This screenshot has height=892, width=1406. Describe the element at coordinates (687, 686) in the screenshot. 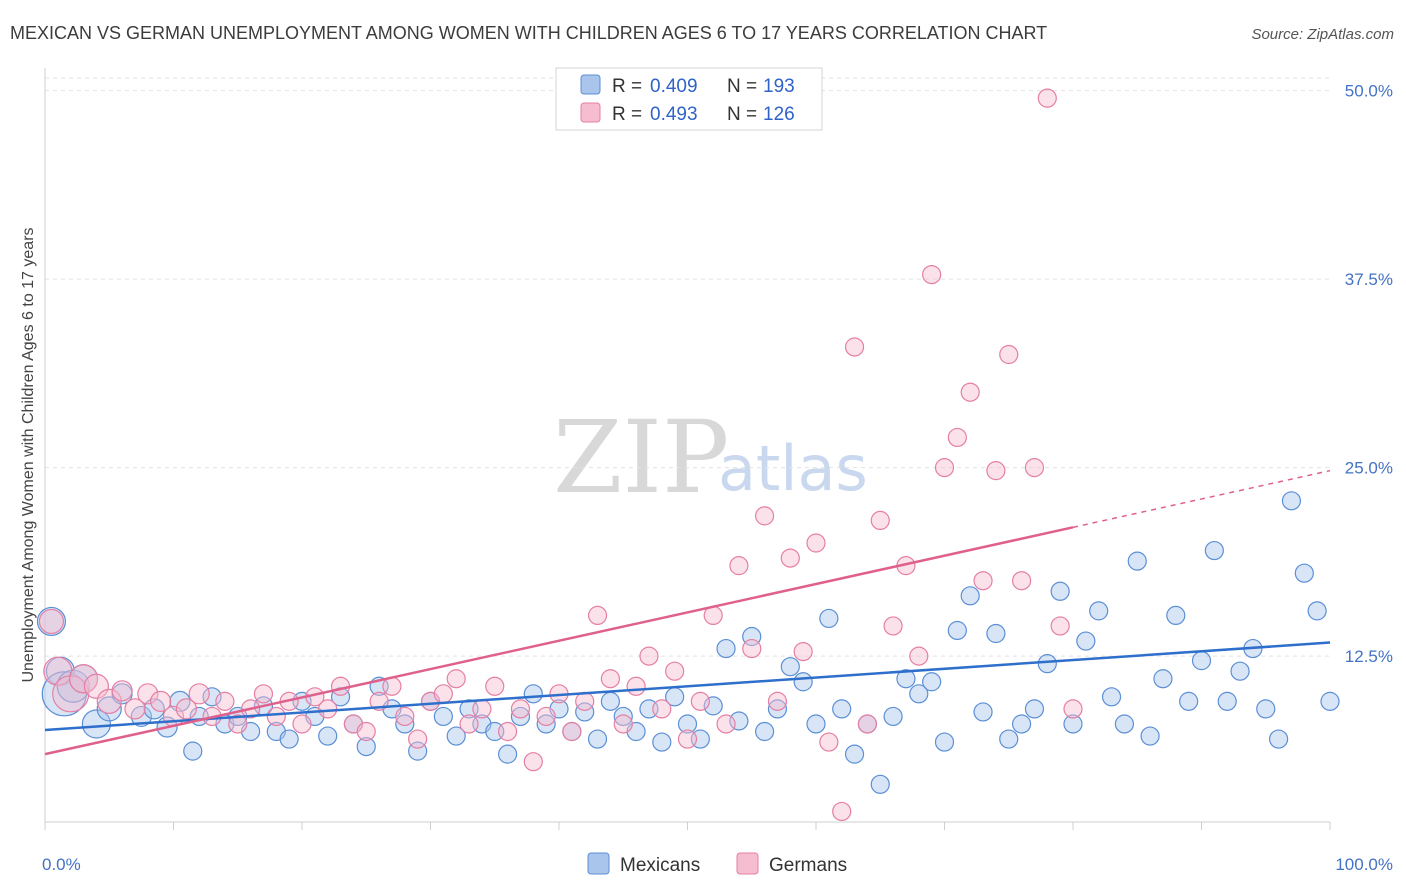

I see `mexicans-trend-line` at that location.